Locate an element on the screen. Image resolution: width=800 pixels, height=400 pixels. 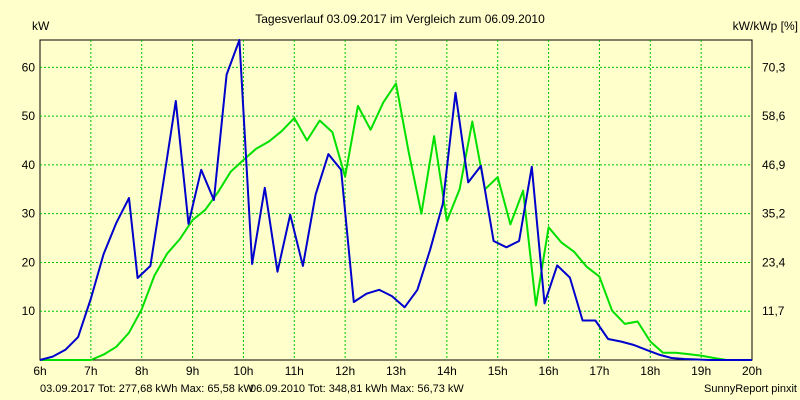
y-tick-label-left: 40 is located at coordinates (29, 165).